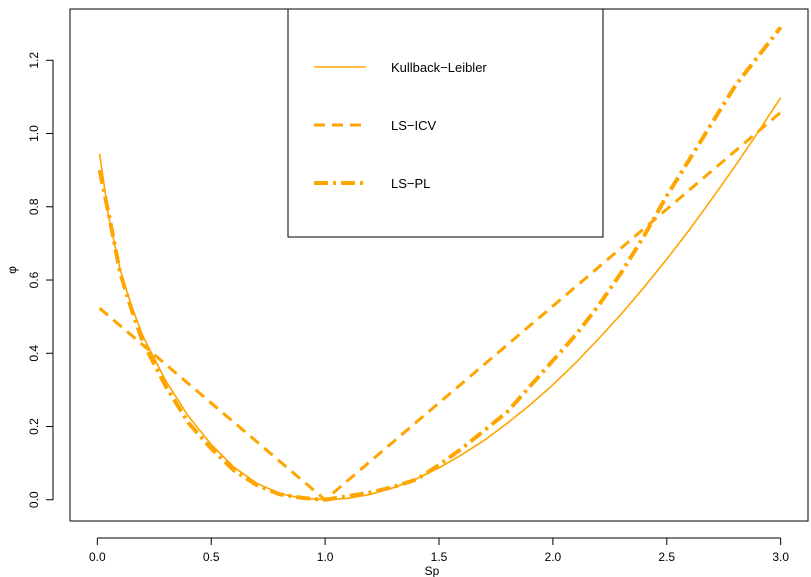 The width and height of the screenshot is (811, 577). Describe the element at coordinates (553, 557) in the screenshot. I see `x-tick-label: 2.0` at that location.